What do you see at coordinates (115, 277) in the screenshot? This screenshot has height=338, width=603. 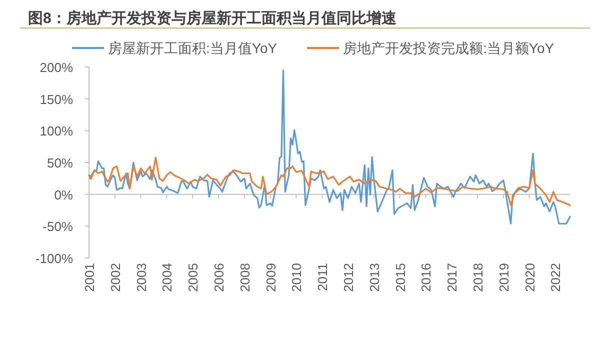 I see `x-tick-label: 2002` at bounding box center [115, 277].